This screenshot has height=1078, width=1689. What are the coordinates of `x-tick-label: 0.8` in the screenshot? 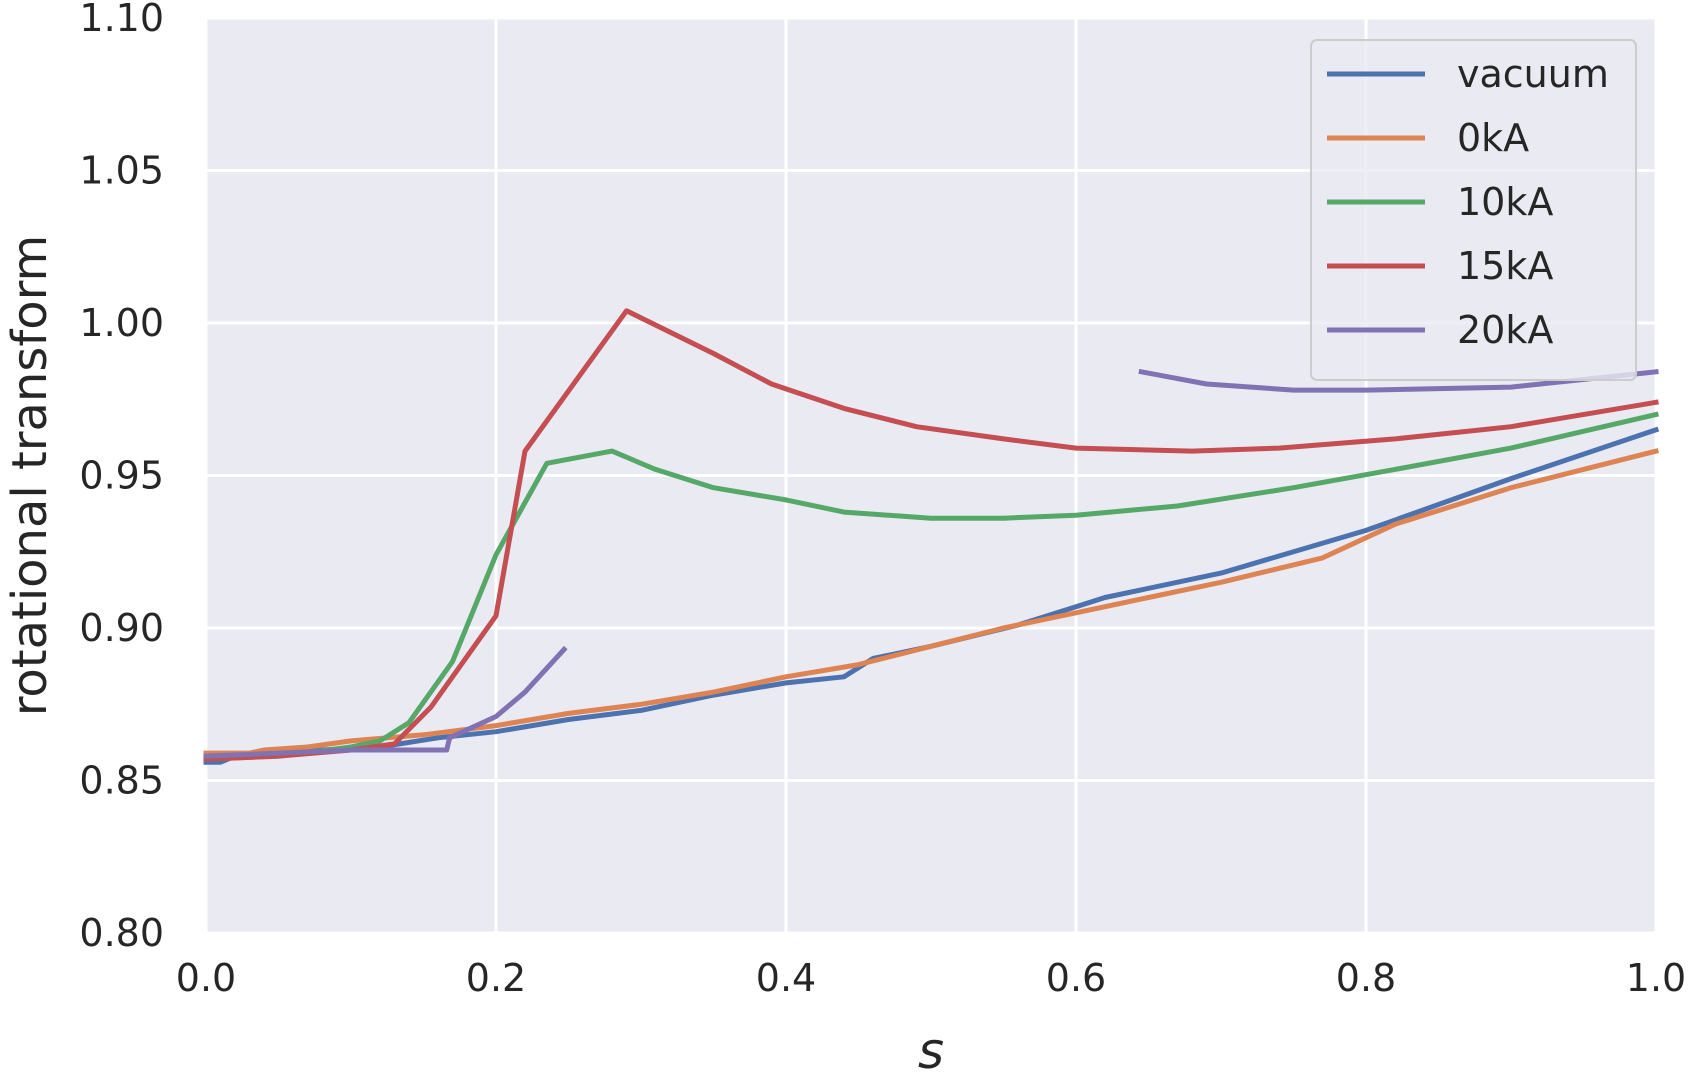 It's located at (1366, 978).